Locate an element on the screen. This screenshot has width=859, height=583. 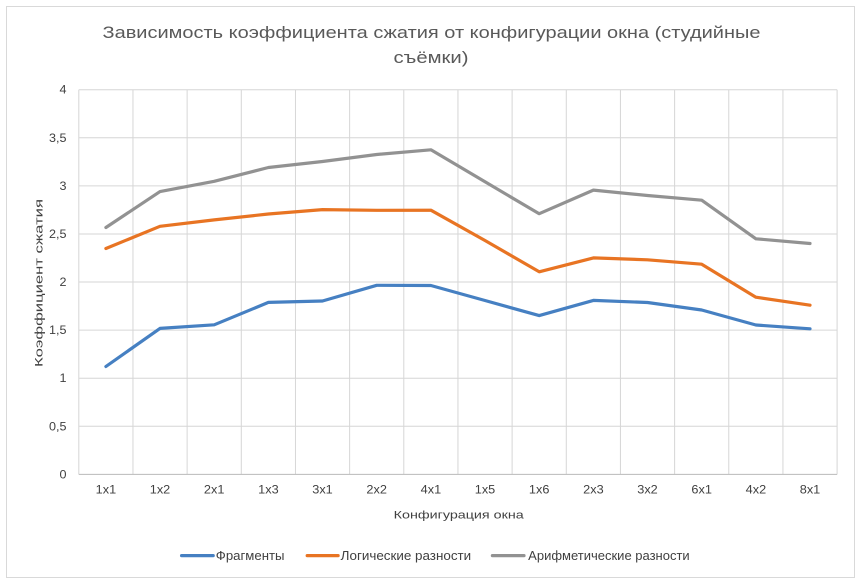
svg-text: 2,5 is located at coordinates (58, 235).